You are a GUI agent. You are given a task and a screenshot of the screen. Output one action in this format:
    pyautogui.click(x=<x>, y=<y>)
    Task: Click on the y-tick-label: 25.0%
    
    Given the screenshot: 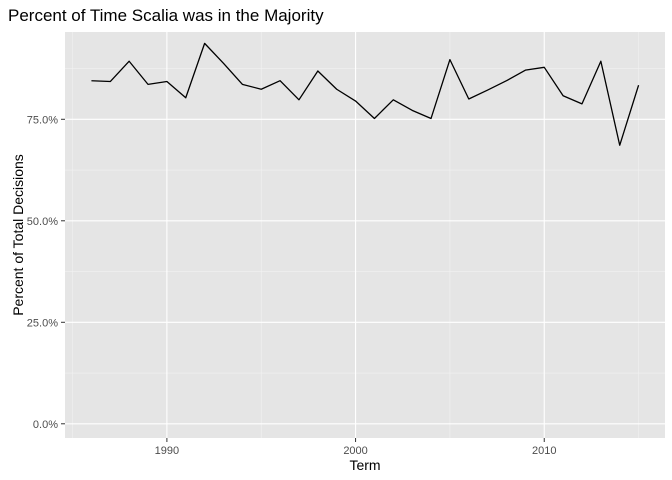 What is the action you would take?
    pyautogui.click(x=42, y=323)
    